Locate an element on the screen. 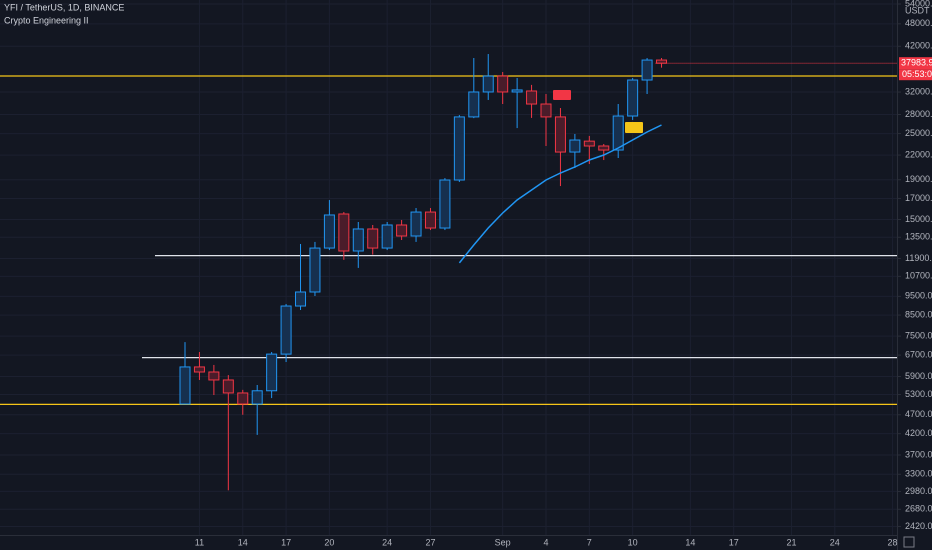 The height and width of the screenshot is (550, 932). y-tick-label: 17000.00 is located at coordinates (918, 198).